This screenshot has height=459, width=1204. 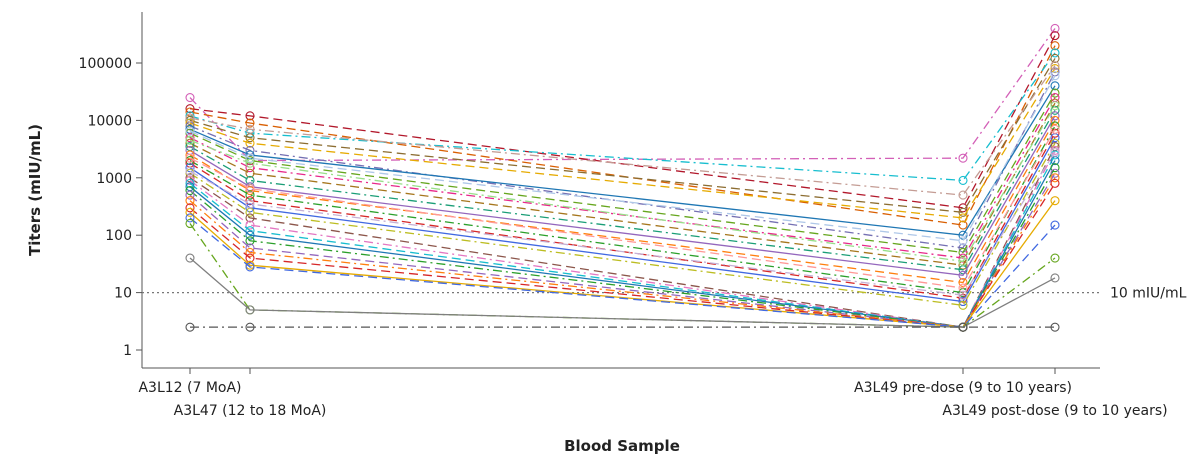 I want to click on series-line-group, so click(x=622, y=327).